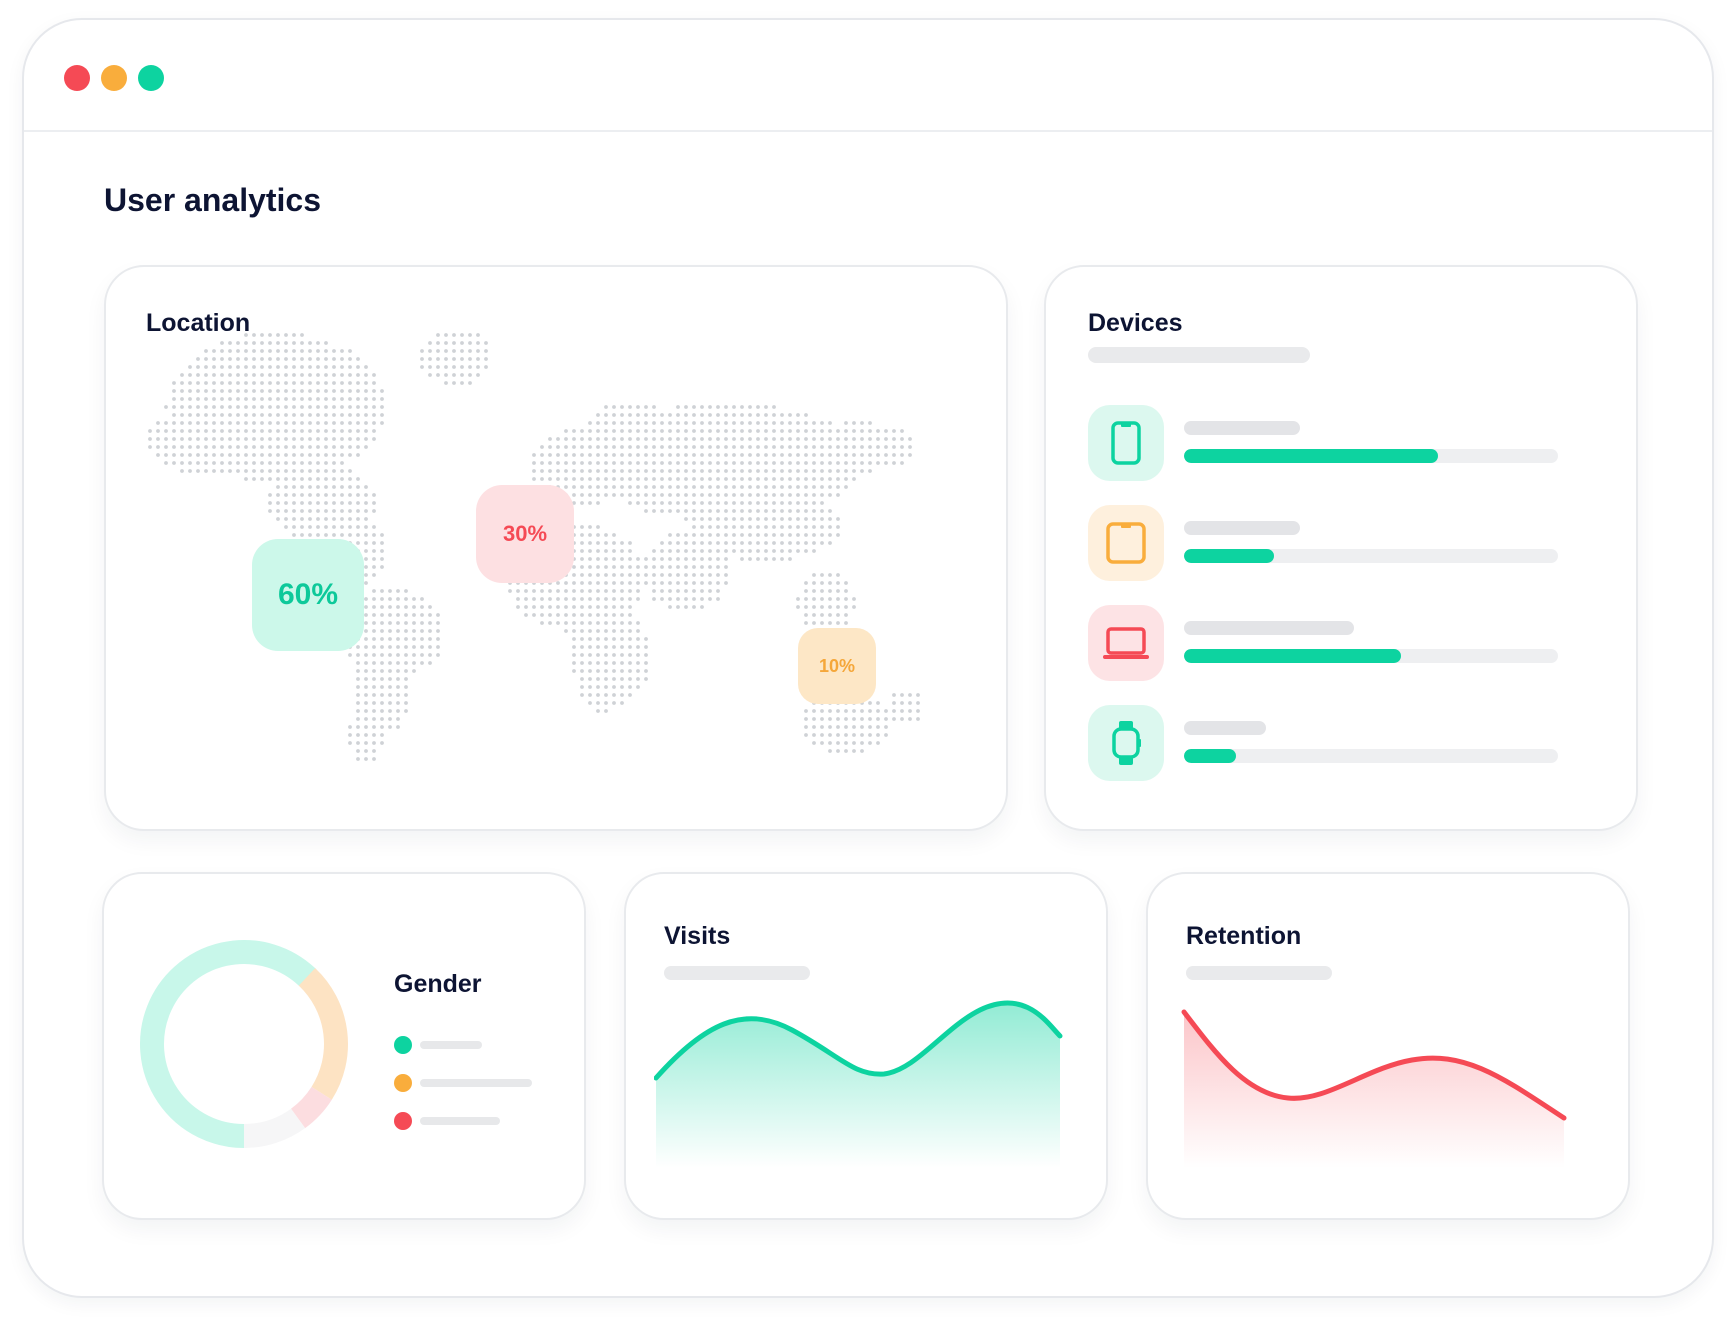 This screenshot has width=1732, height=1320. I want to click on devices-subtitle-placeholder, so click(1199, 355).